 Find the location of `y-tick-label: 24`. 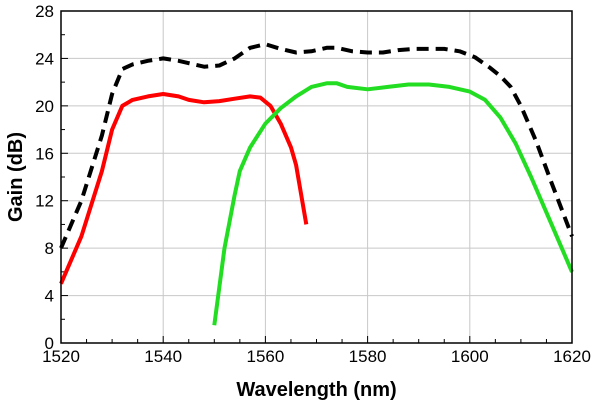

y-tick-label: 24 is located at coordinates (44, 58).